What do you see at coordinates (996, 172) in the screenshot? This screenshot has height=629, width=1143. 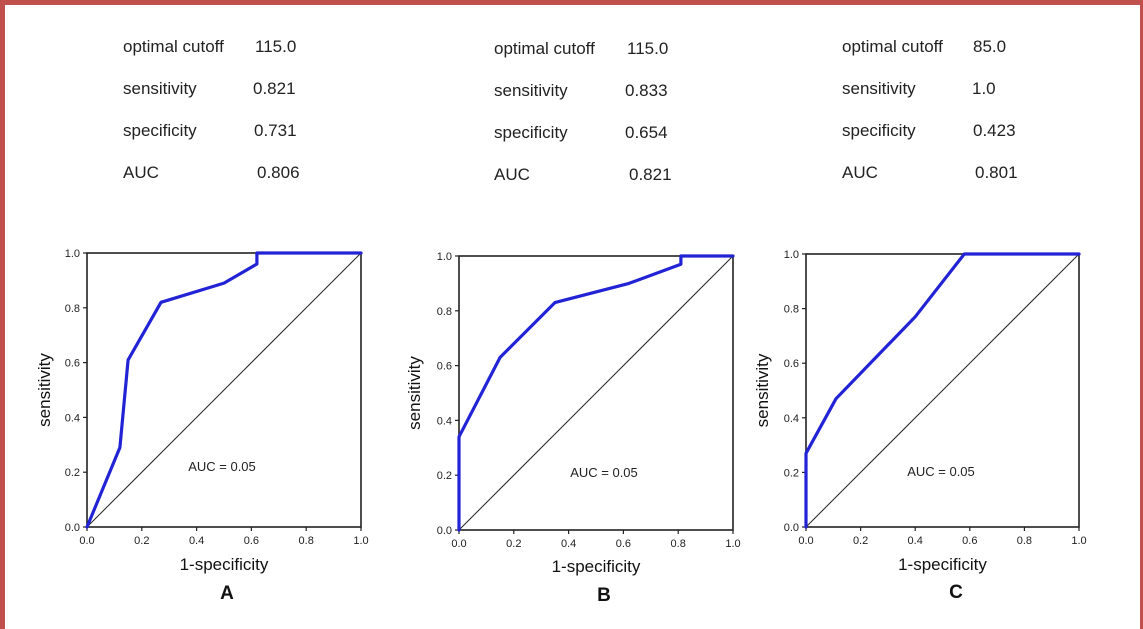 I see `stat-value: 0.801` at bounding box center [996, 172].